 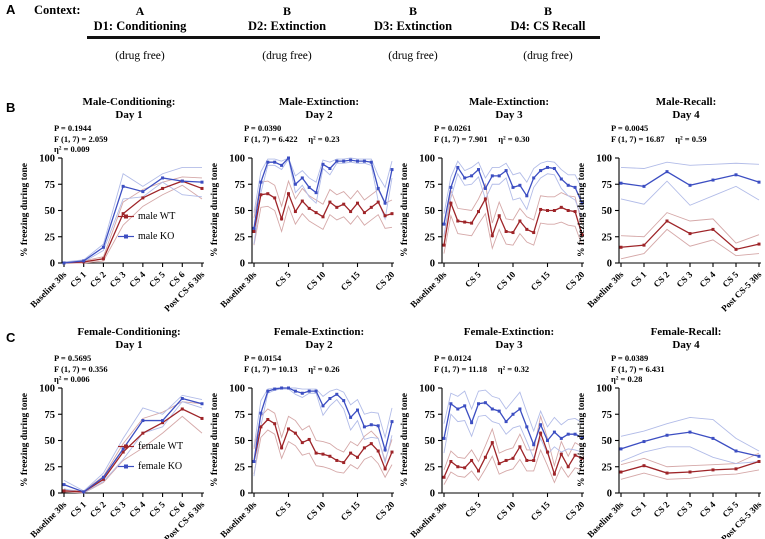 What do you see at coordinates (661, 279) in the screenshot?
I see `x-tick-label: CS 2` at bounding box center [661, 279].